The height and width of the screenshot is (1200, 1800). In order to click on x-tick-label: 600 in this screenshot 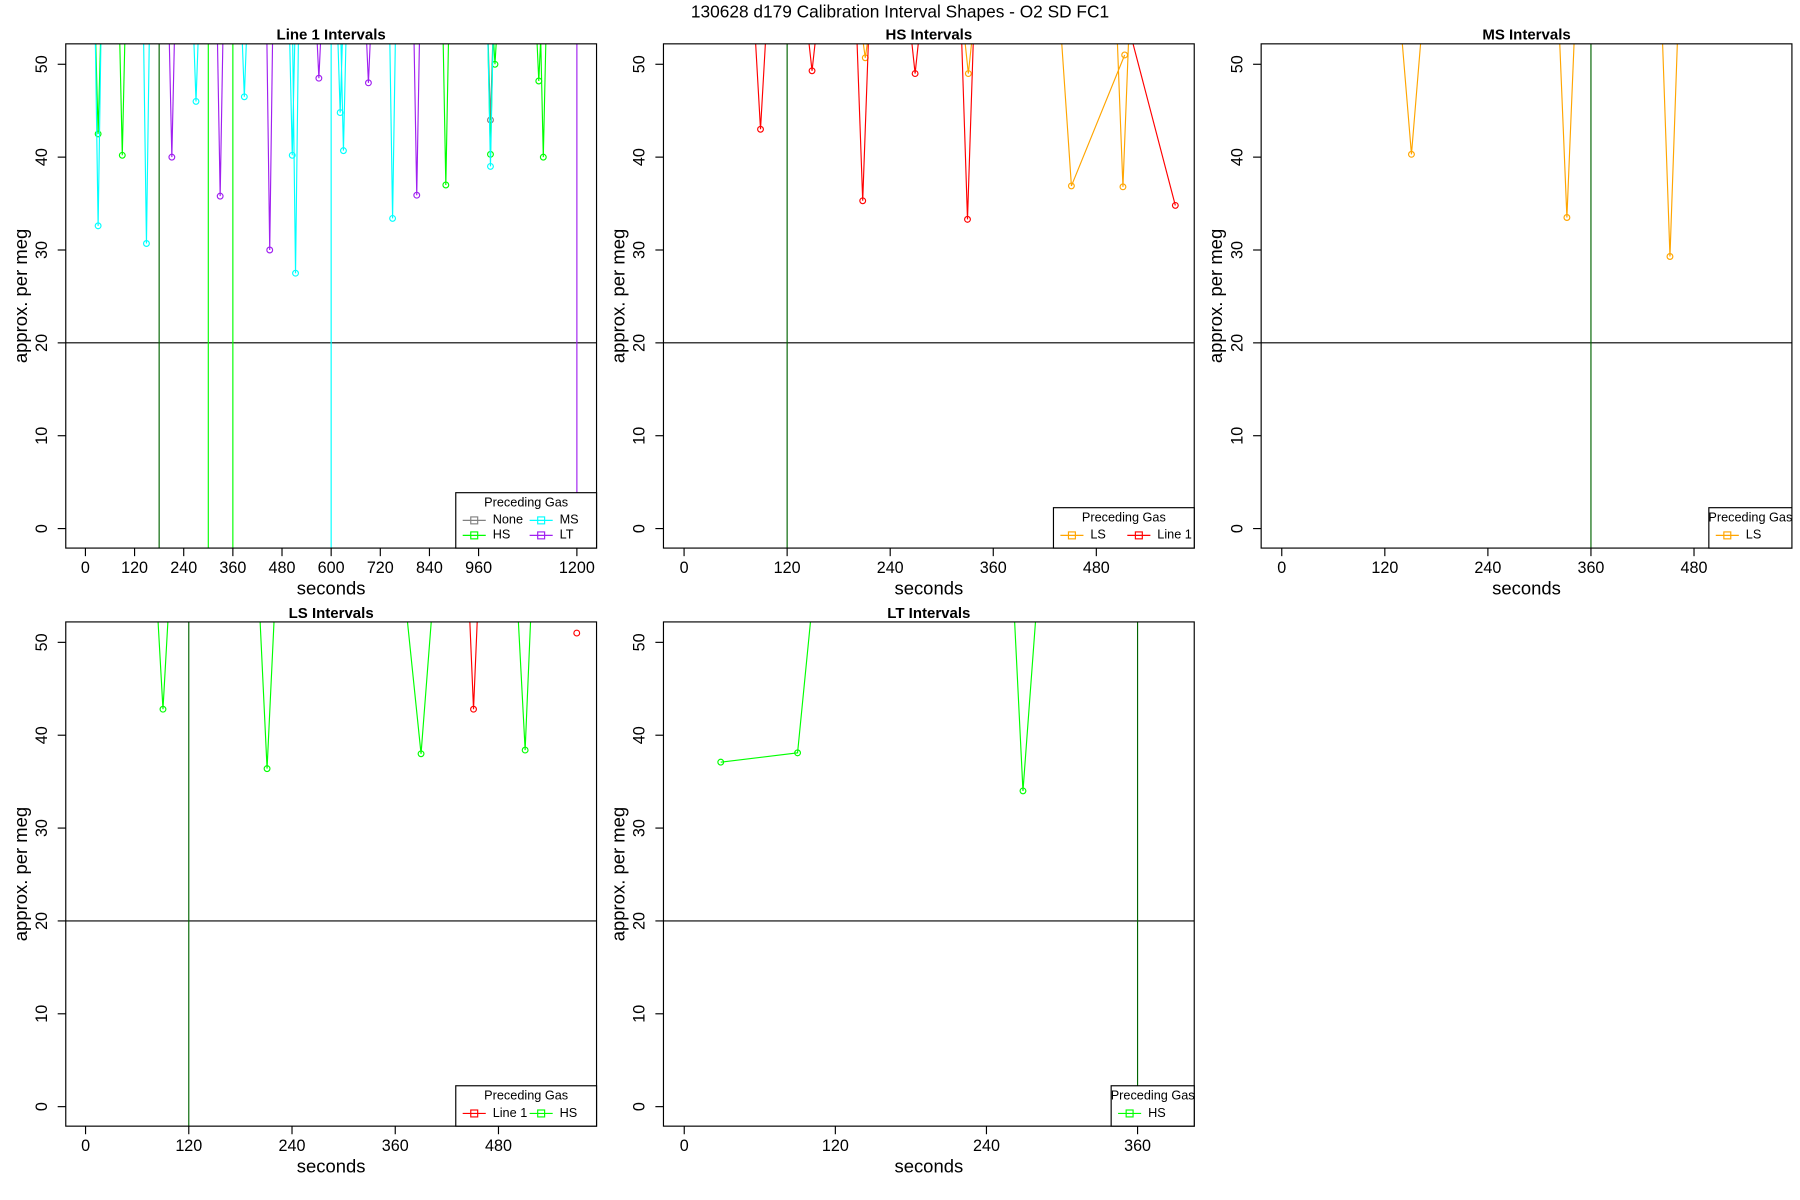, I will do `click(331, 568)`.